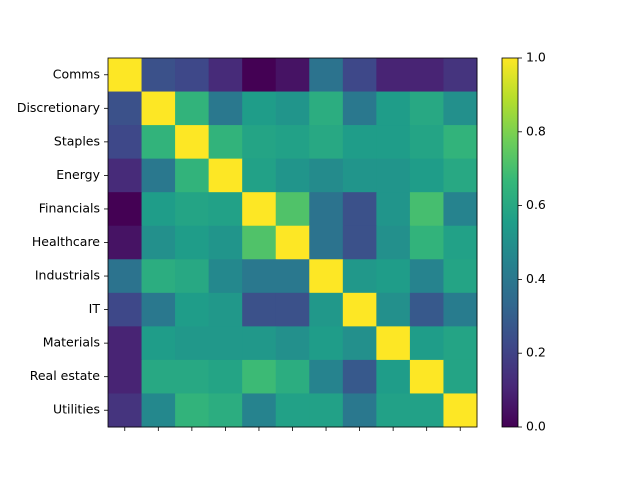 Image resolution: width=640 pixels, height=480 pixels. Describe the element at coordinates (77, 140) in the screenshot. I see `y-tick-label: Staples` at that location.